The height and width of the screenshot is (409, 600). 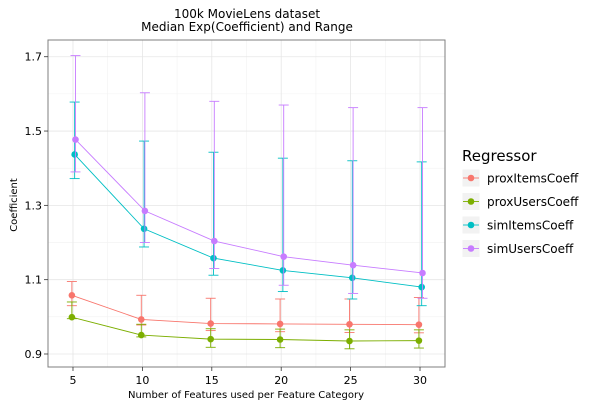 I want to click on legend-title: Regressor, so click(x=499, y=156).